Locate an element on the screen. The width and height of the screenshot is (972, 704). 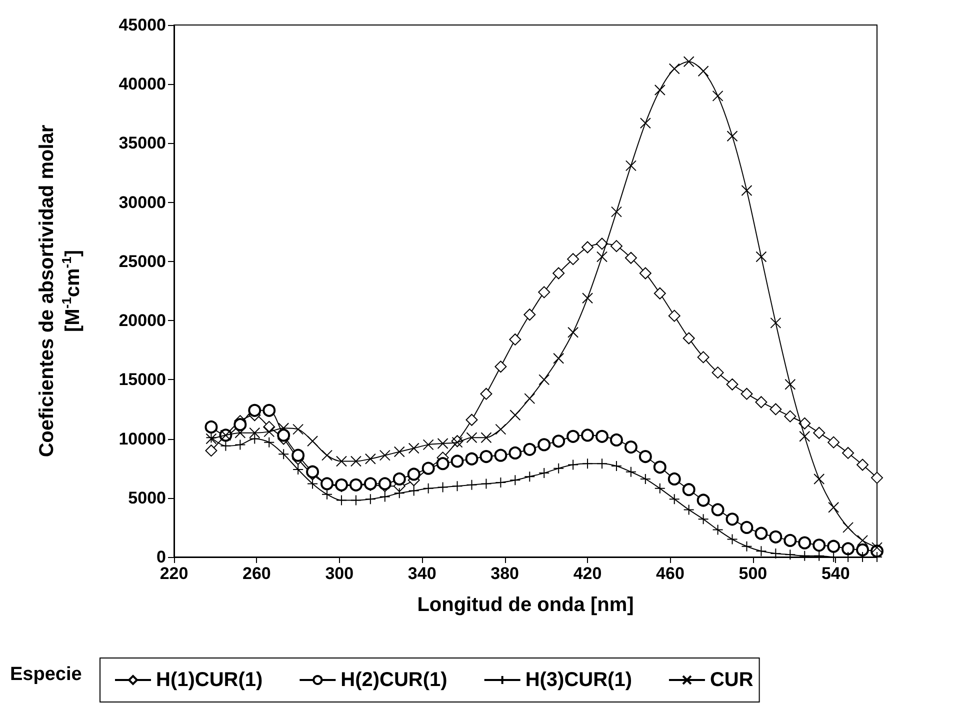
y-tick-label: 10000 is located at coordinates (142, 438).